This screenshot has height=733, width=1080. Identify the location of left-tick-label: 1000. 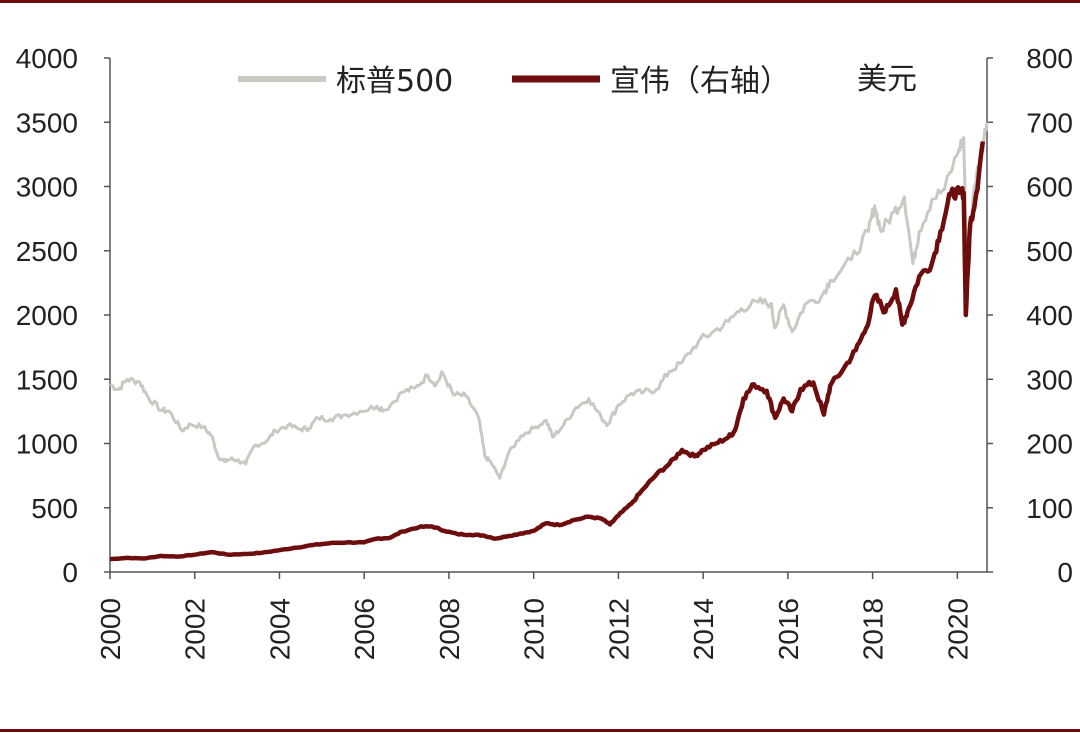
(47, 444).